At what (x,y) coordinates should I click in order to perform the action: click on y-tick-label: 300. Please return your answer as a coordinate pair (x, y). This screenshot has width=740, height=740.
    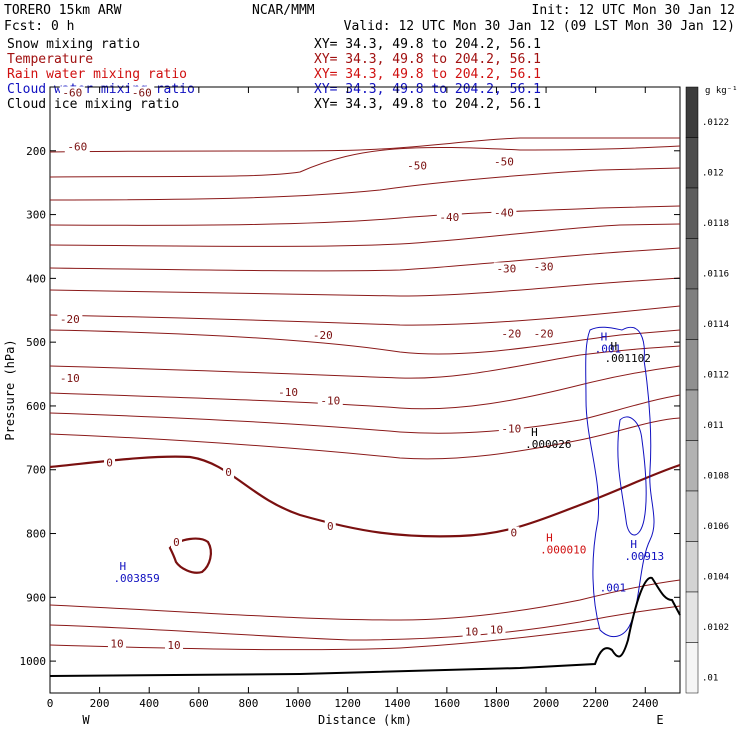
    Looking at the image, I should click on (36, 215).